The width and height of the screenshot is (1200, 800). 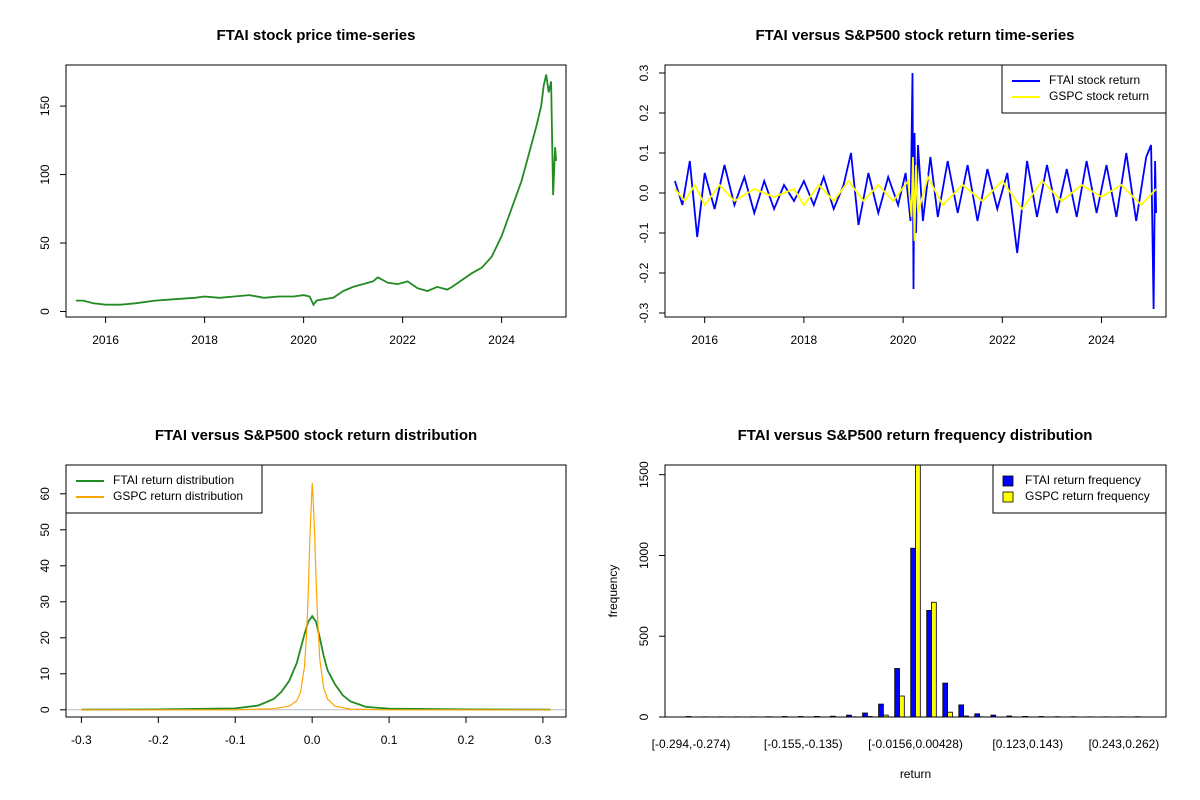 I want to click on legend: FTAI stock return GSPC stock return, so click(x=1084, y=89).